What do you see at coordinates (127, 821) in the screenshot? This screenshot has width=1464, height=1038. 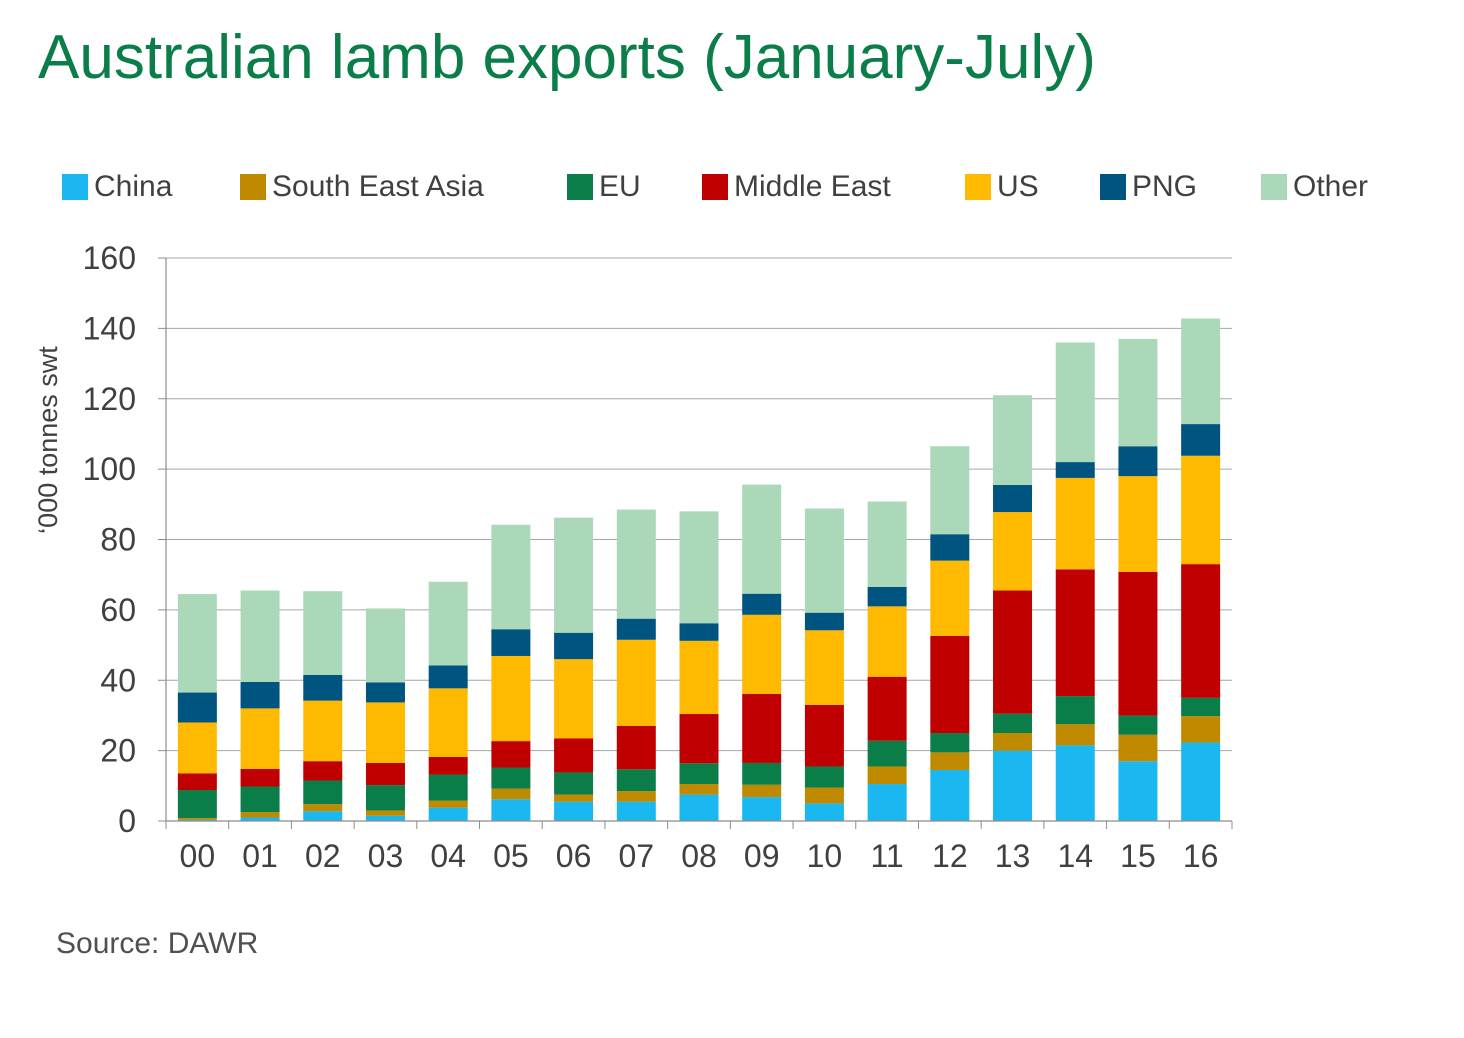 I see `y-tick-label: 0` at bounding box center [127, 821].